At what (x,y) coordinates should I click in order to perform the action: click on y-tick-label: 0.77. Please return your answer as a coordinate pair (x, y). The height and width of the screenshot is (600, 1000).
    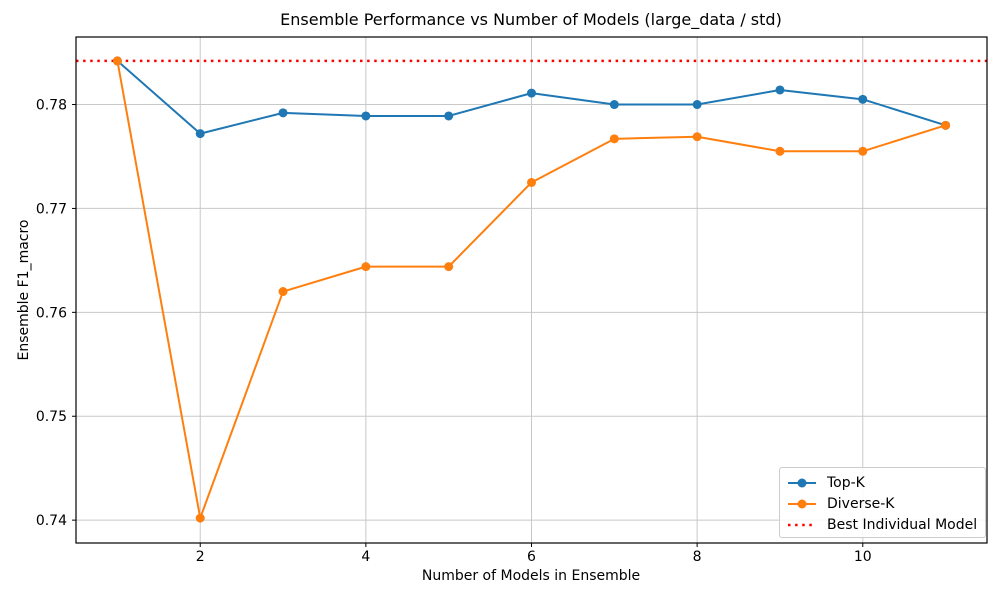
    Looking at the image, I should click on (51, 209).